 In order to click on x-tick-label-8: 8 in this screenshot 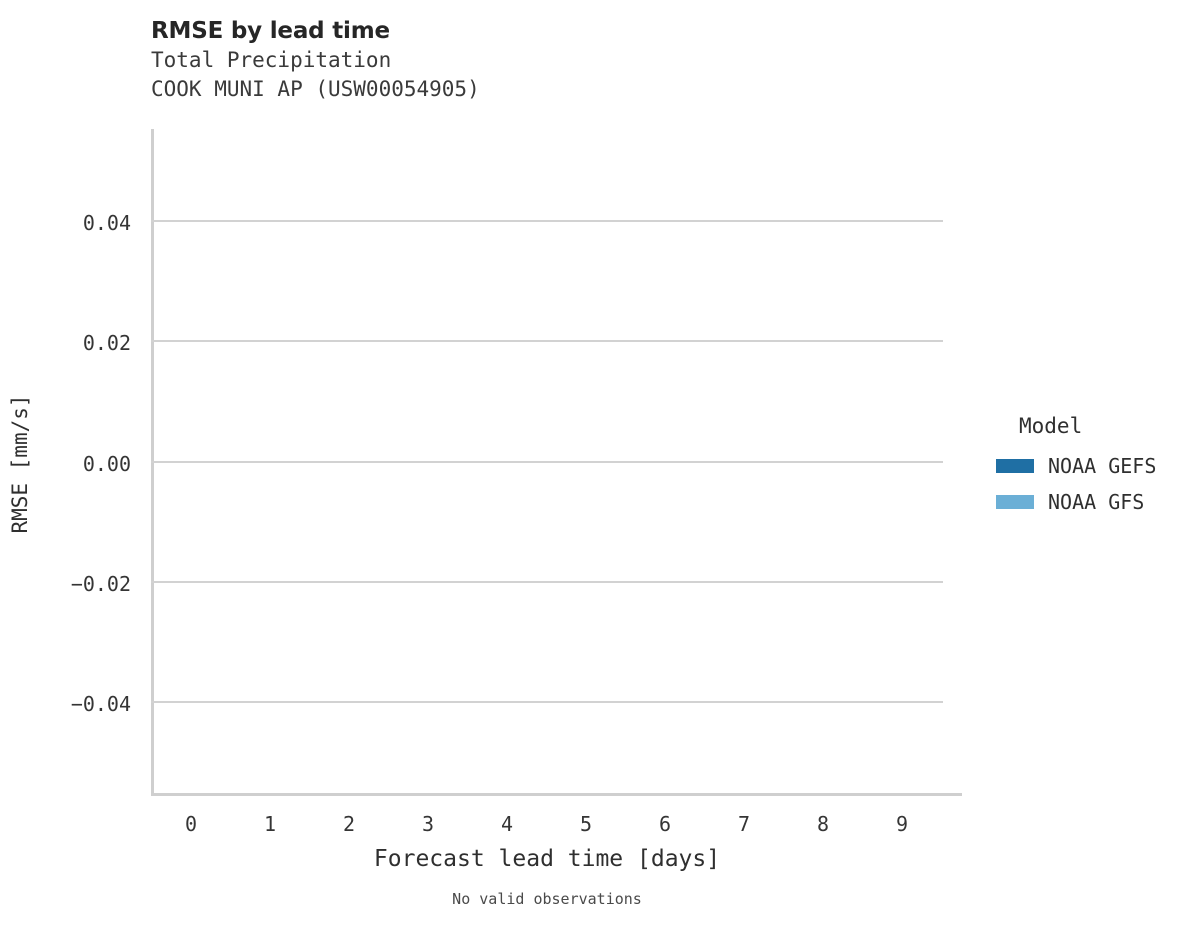, I will do `click(823, 824)`.